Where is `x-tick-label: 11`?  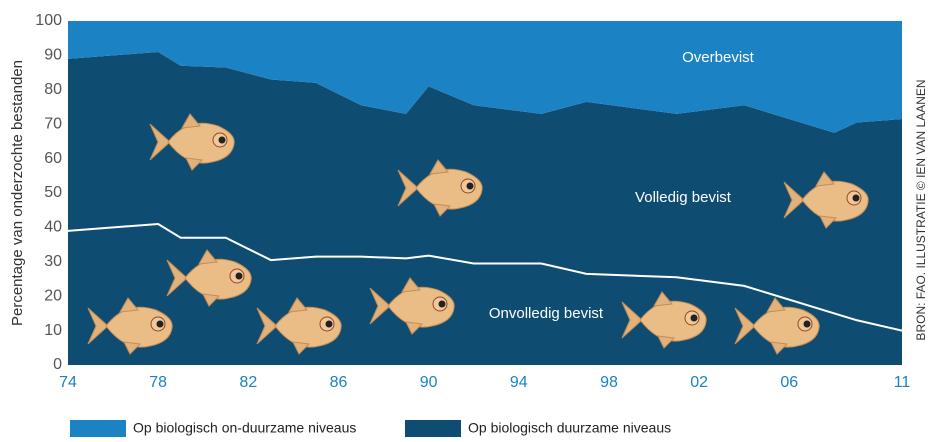
x-tick-label: 11 is located at coordinates (902, 382).